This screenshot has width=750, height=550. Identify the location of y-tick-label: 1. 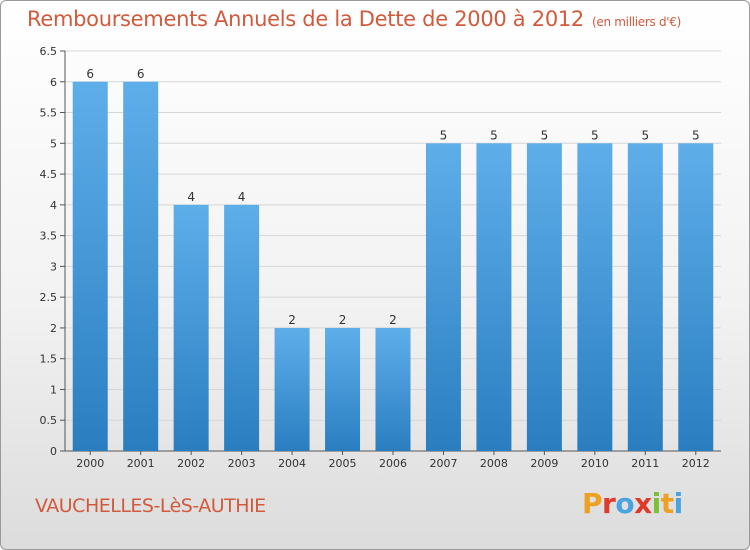
(53, 389).